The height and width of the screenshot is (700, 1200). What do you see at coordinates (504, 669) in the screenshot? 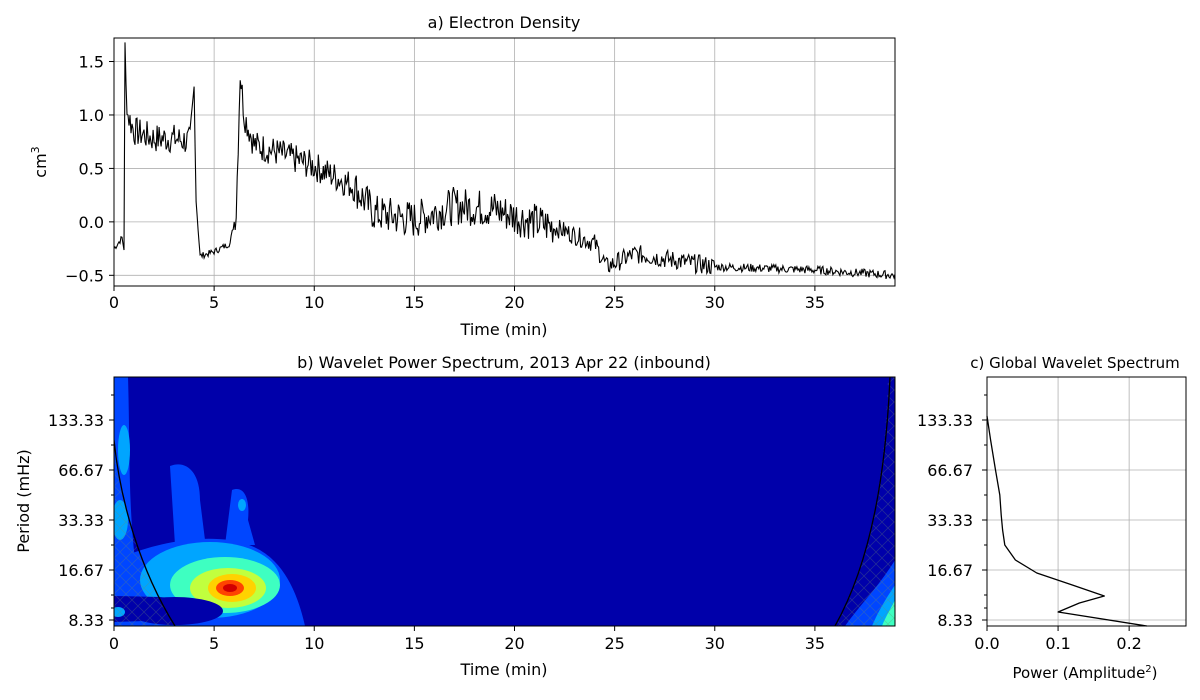
I see `panel-b-x-label: Time (min)` at bounding box center [504, 669].